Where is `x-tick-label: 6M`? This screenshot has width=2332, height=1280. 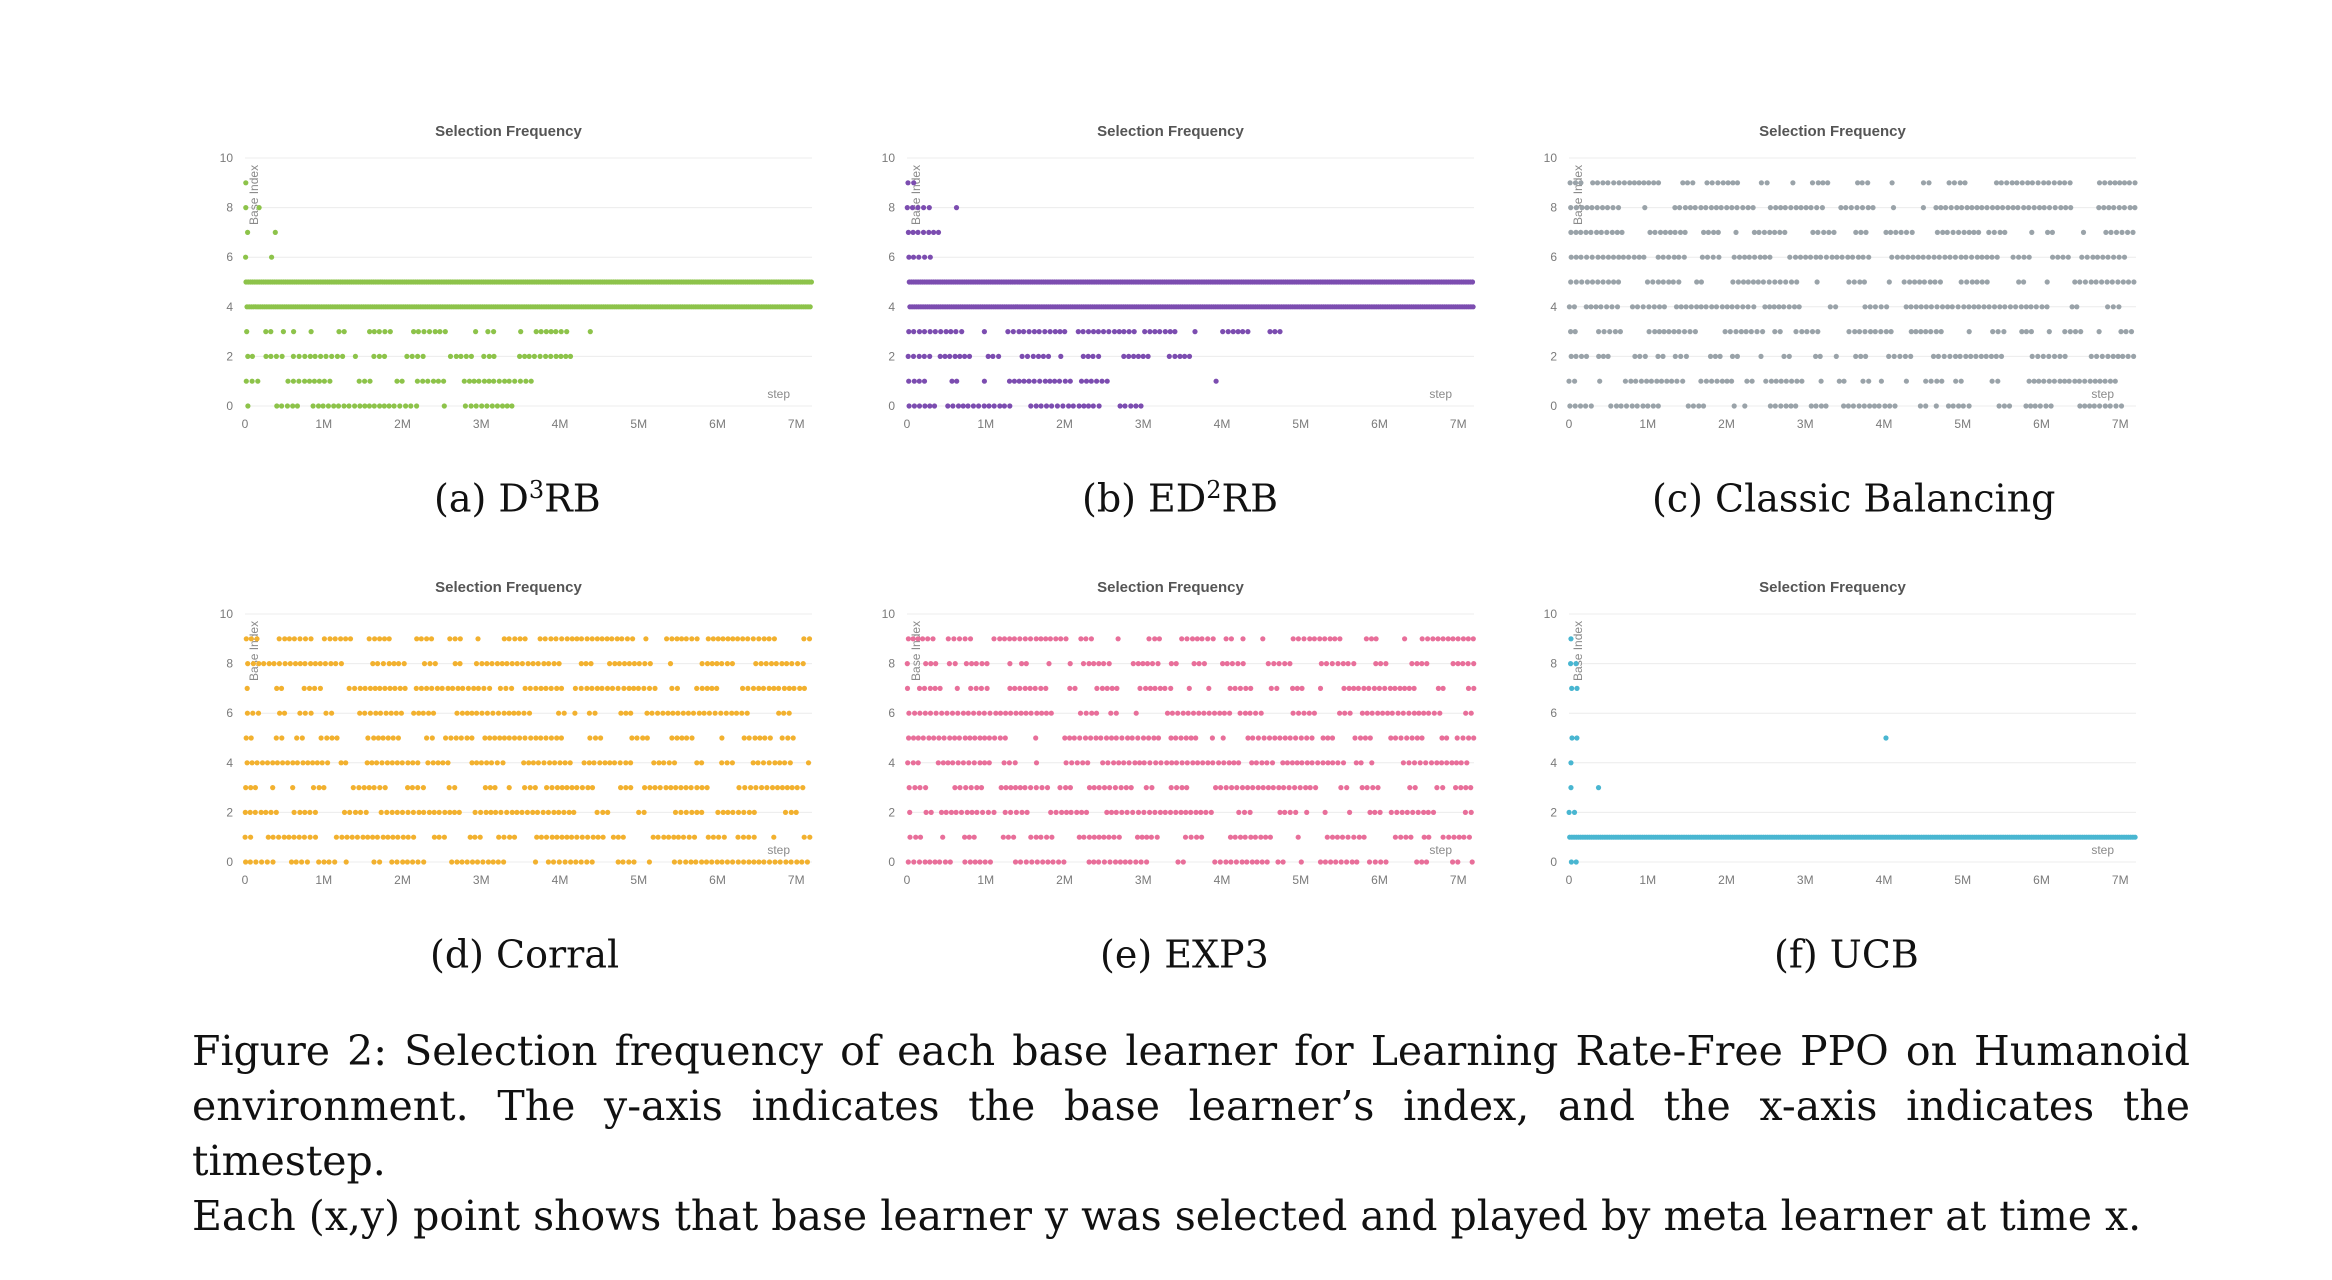 x-tick-label: 6M is located at coordinates (1379, 880).